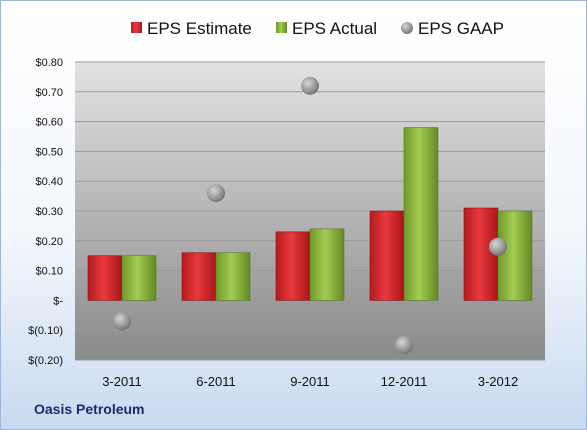  Describe the element at coordinates (216, 381) in the screenshot. I see `x-tick-label: 6-2011` at that location.